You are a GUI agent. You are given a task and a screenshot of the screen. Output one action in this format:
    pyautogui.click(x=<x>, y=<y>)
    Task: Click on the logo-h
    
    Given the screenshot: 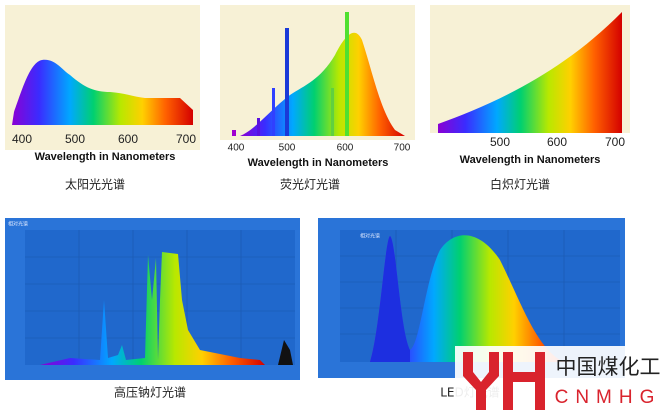 What is the action you would take?
    pyautogui.click(x=524, y=381)
    